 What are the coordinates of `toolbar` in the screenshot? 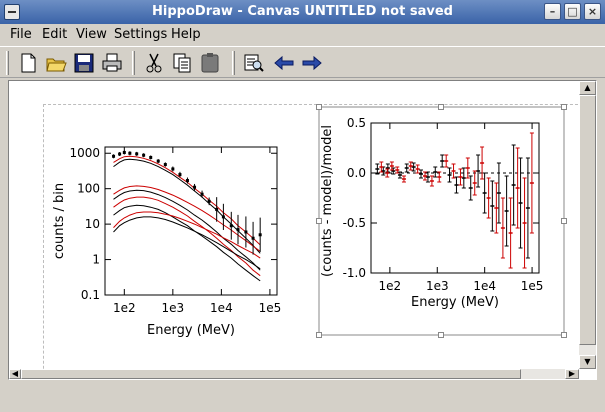 It's located at (302, 62).